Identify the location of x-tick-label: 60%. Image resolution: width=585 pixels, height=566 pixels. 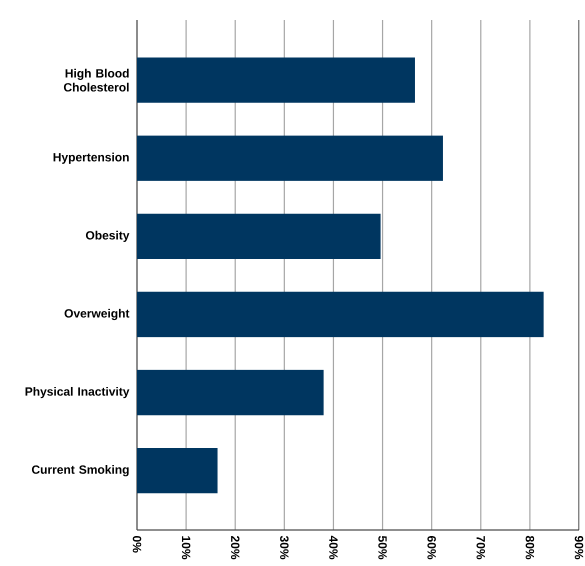
(431, 548).